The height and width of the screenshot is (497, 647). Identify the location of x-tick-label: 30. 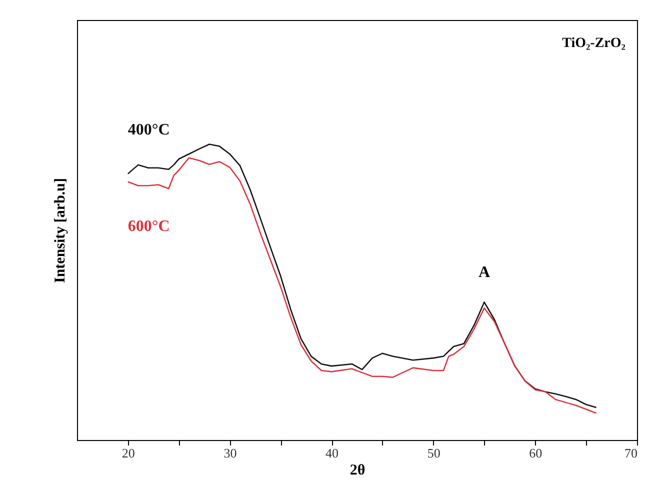
(230, 453).